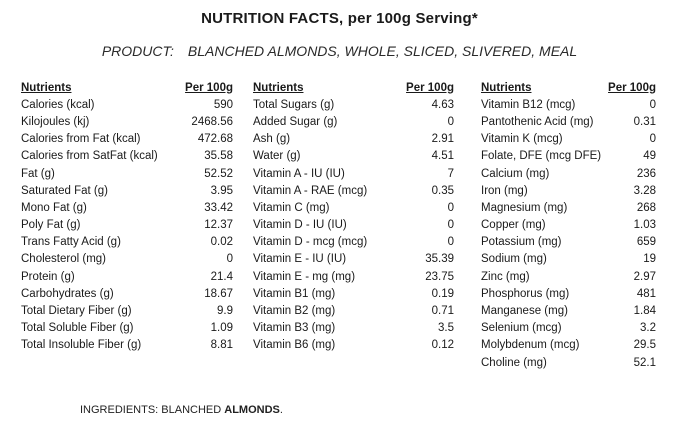  Describe the element at coordinates (76, 311) in the screenshot. I see `nutrient-name: Total Dietary Fiber (g)` at that location.